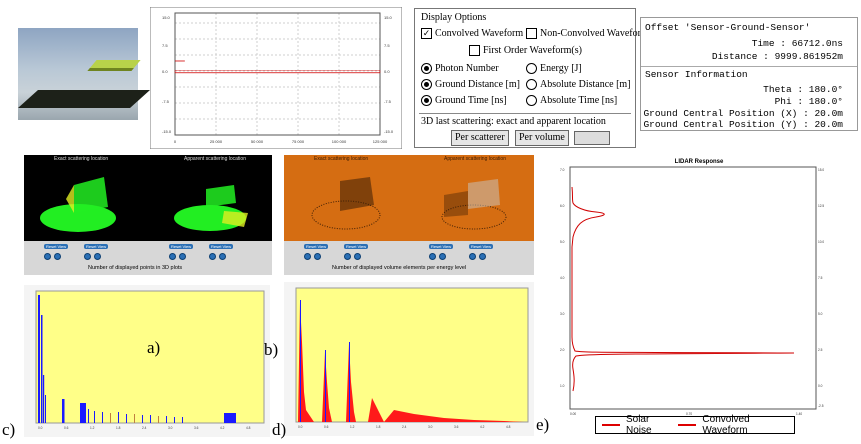 The width and height of the screenshot is (861, 444). I want to click on photon-number-radio: Photon Number, so click(460, 68).